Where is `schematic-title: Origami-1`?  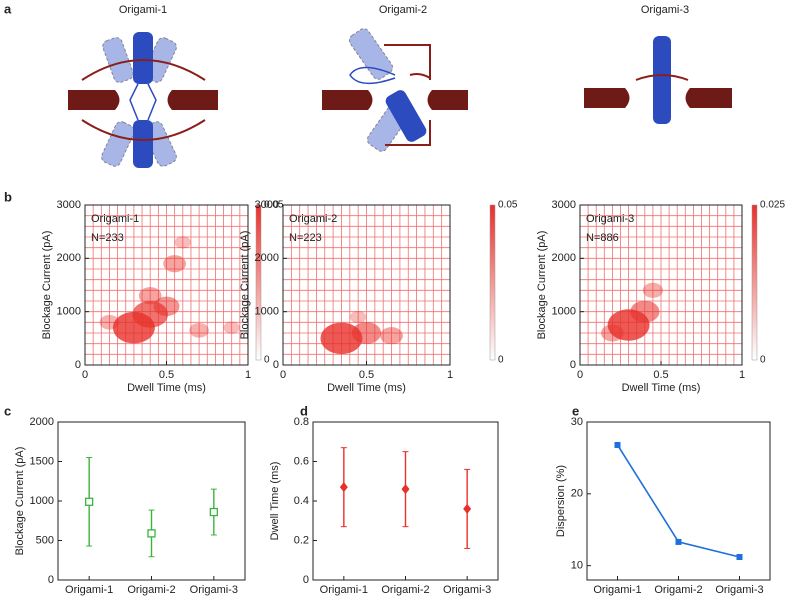 schematic-title: Origami-1 is located at coordinates (143, 10).